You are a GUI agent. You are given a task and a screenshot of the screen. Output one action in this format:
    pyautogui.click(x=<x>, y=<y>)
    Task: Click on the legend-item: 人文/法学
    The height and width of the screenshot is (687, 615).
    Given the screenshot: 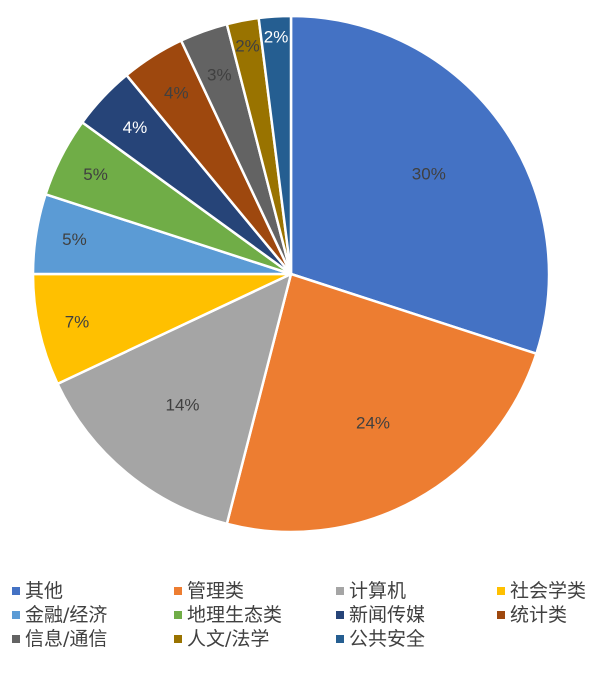 What is the action you would take?
    pyautogui.click(x=221, y=639)
    